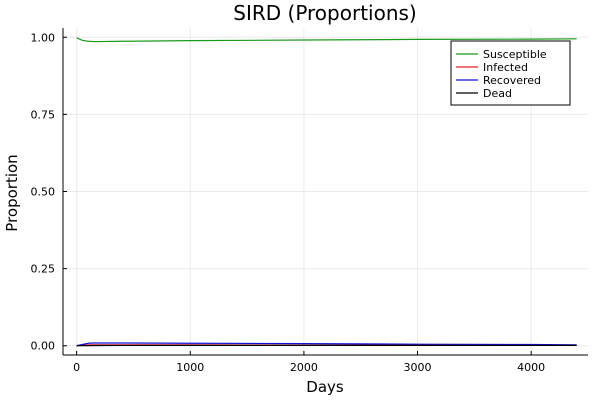 The width and height of the screenshot is (600, 400). Describe the element at coordinates (505, 67) in the screenshot. I see `legend-label-infected: Infected` at that location.